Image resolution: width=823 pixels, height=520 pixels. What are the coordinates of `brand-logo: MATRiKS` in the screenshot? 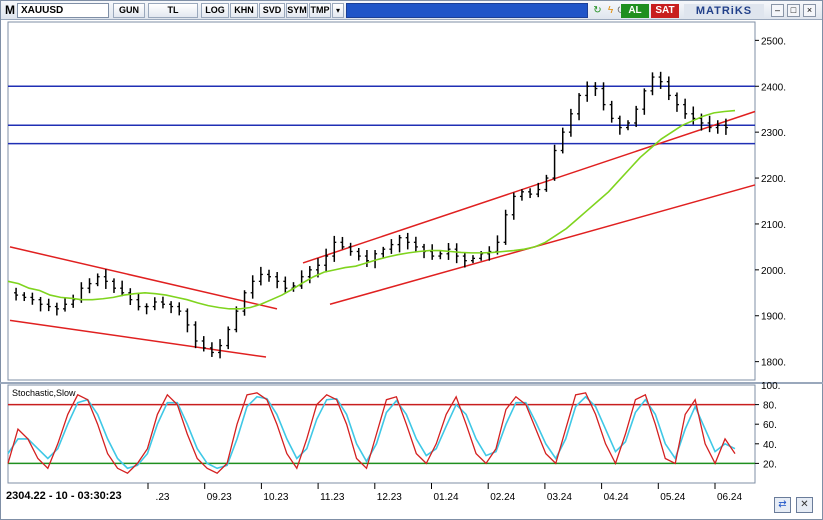 It's located at (724, 11).